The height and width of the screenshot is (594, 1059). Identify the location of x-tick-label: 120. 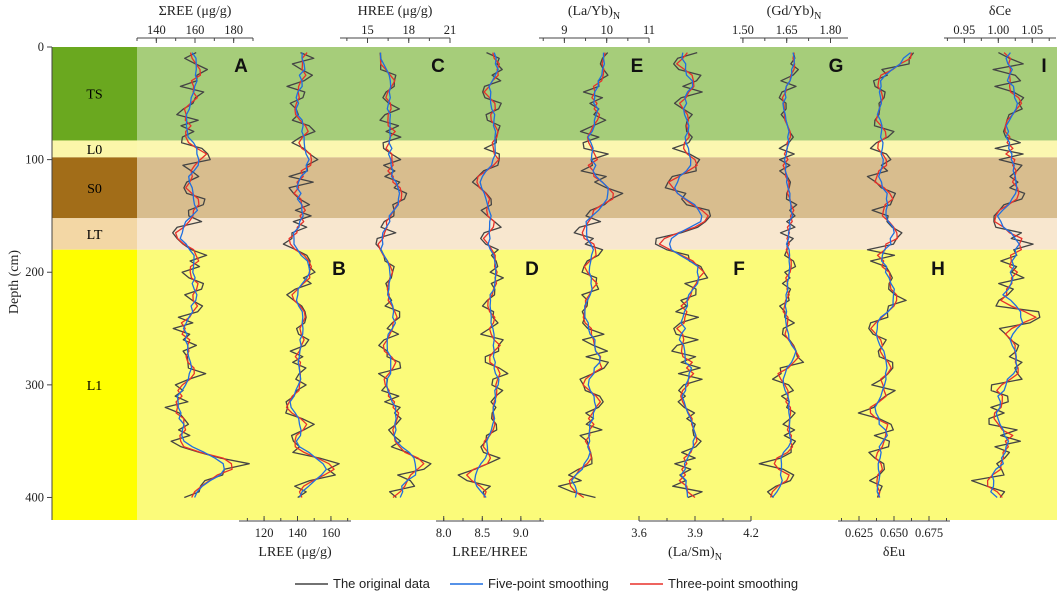
(264, 533).